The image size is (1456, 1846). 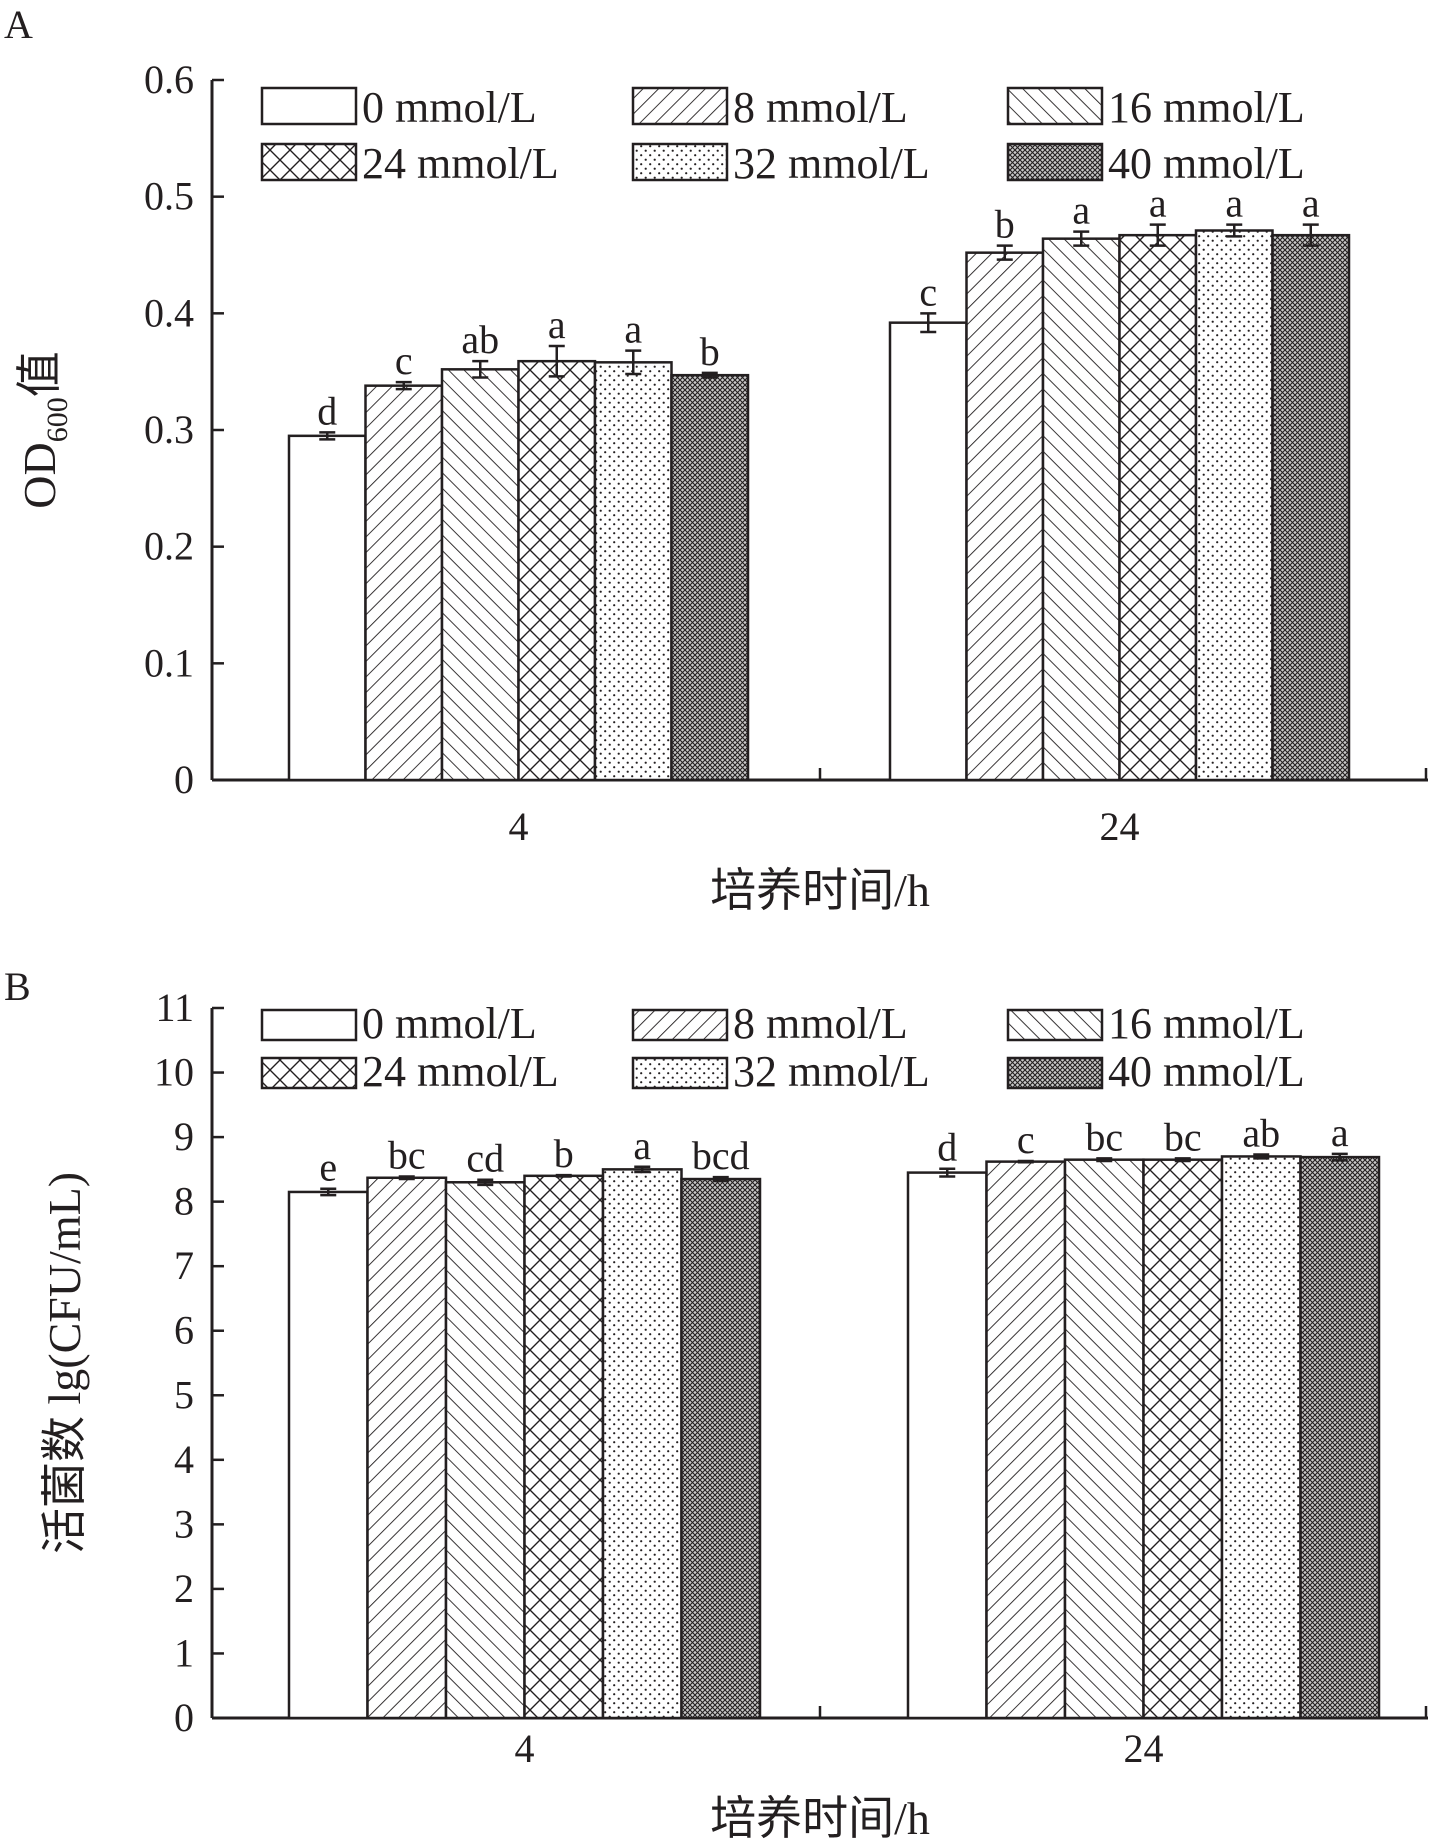 What do you see at coordinates (184, 1588) in the screenshot?
I see `y-tick-label: 2` at bounding box center [184, 1588].